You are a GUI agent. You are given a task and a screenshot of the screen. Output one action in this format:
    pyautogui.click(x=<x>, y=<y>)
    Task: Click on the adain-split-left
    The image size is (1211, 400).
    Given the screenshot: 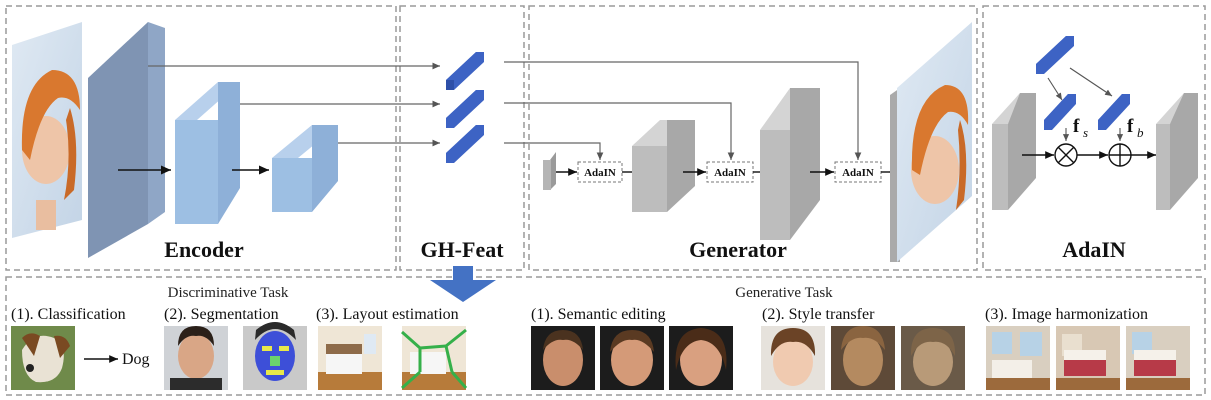 What is the action you would take?
    pyautogui.click(x=1055, y=89)
    